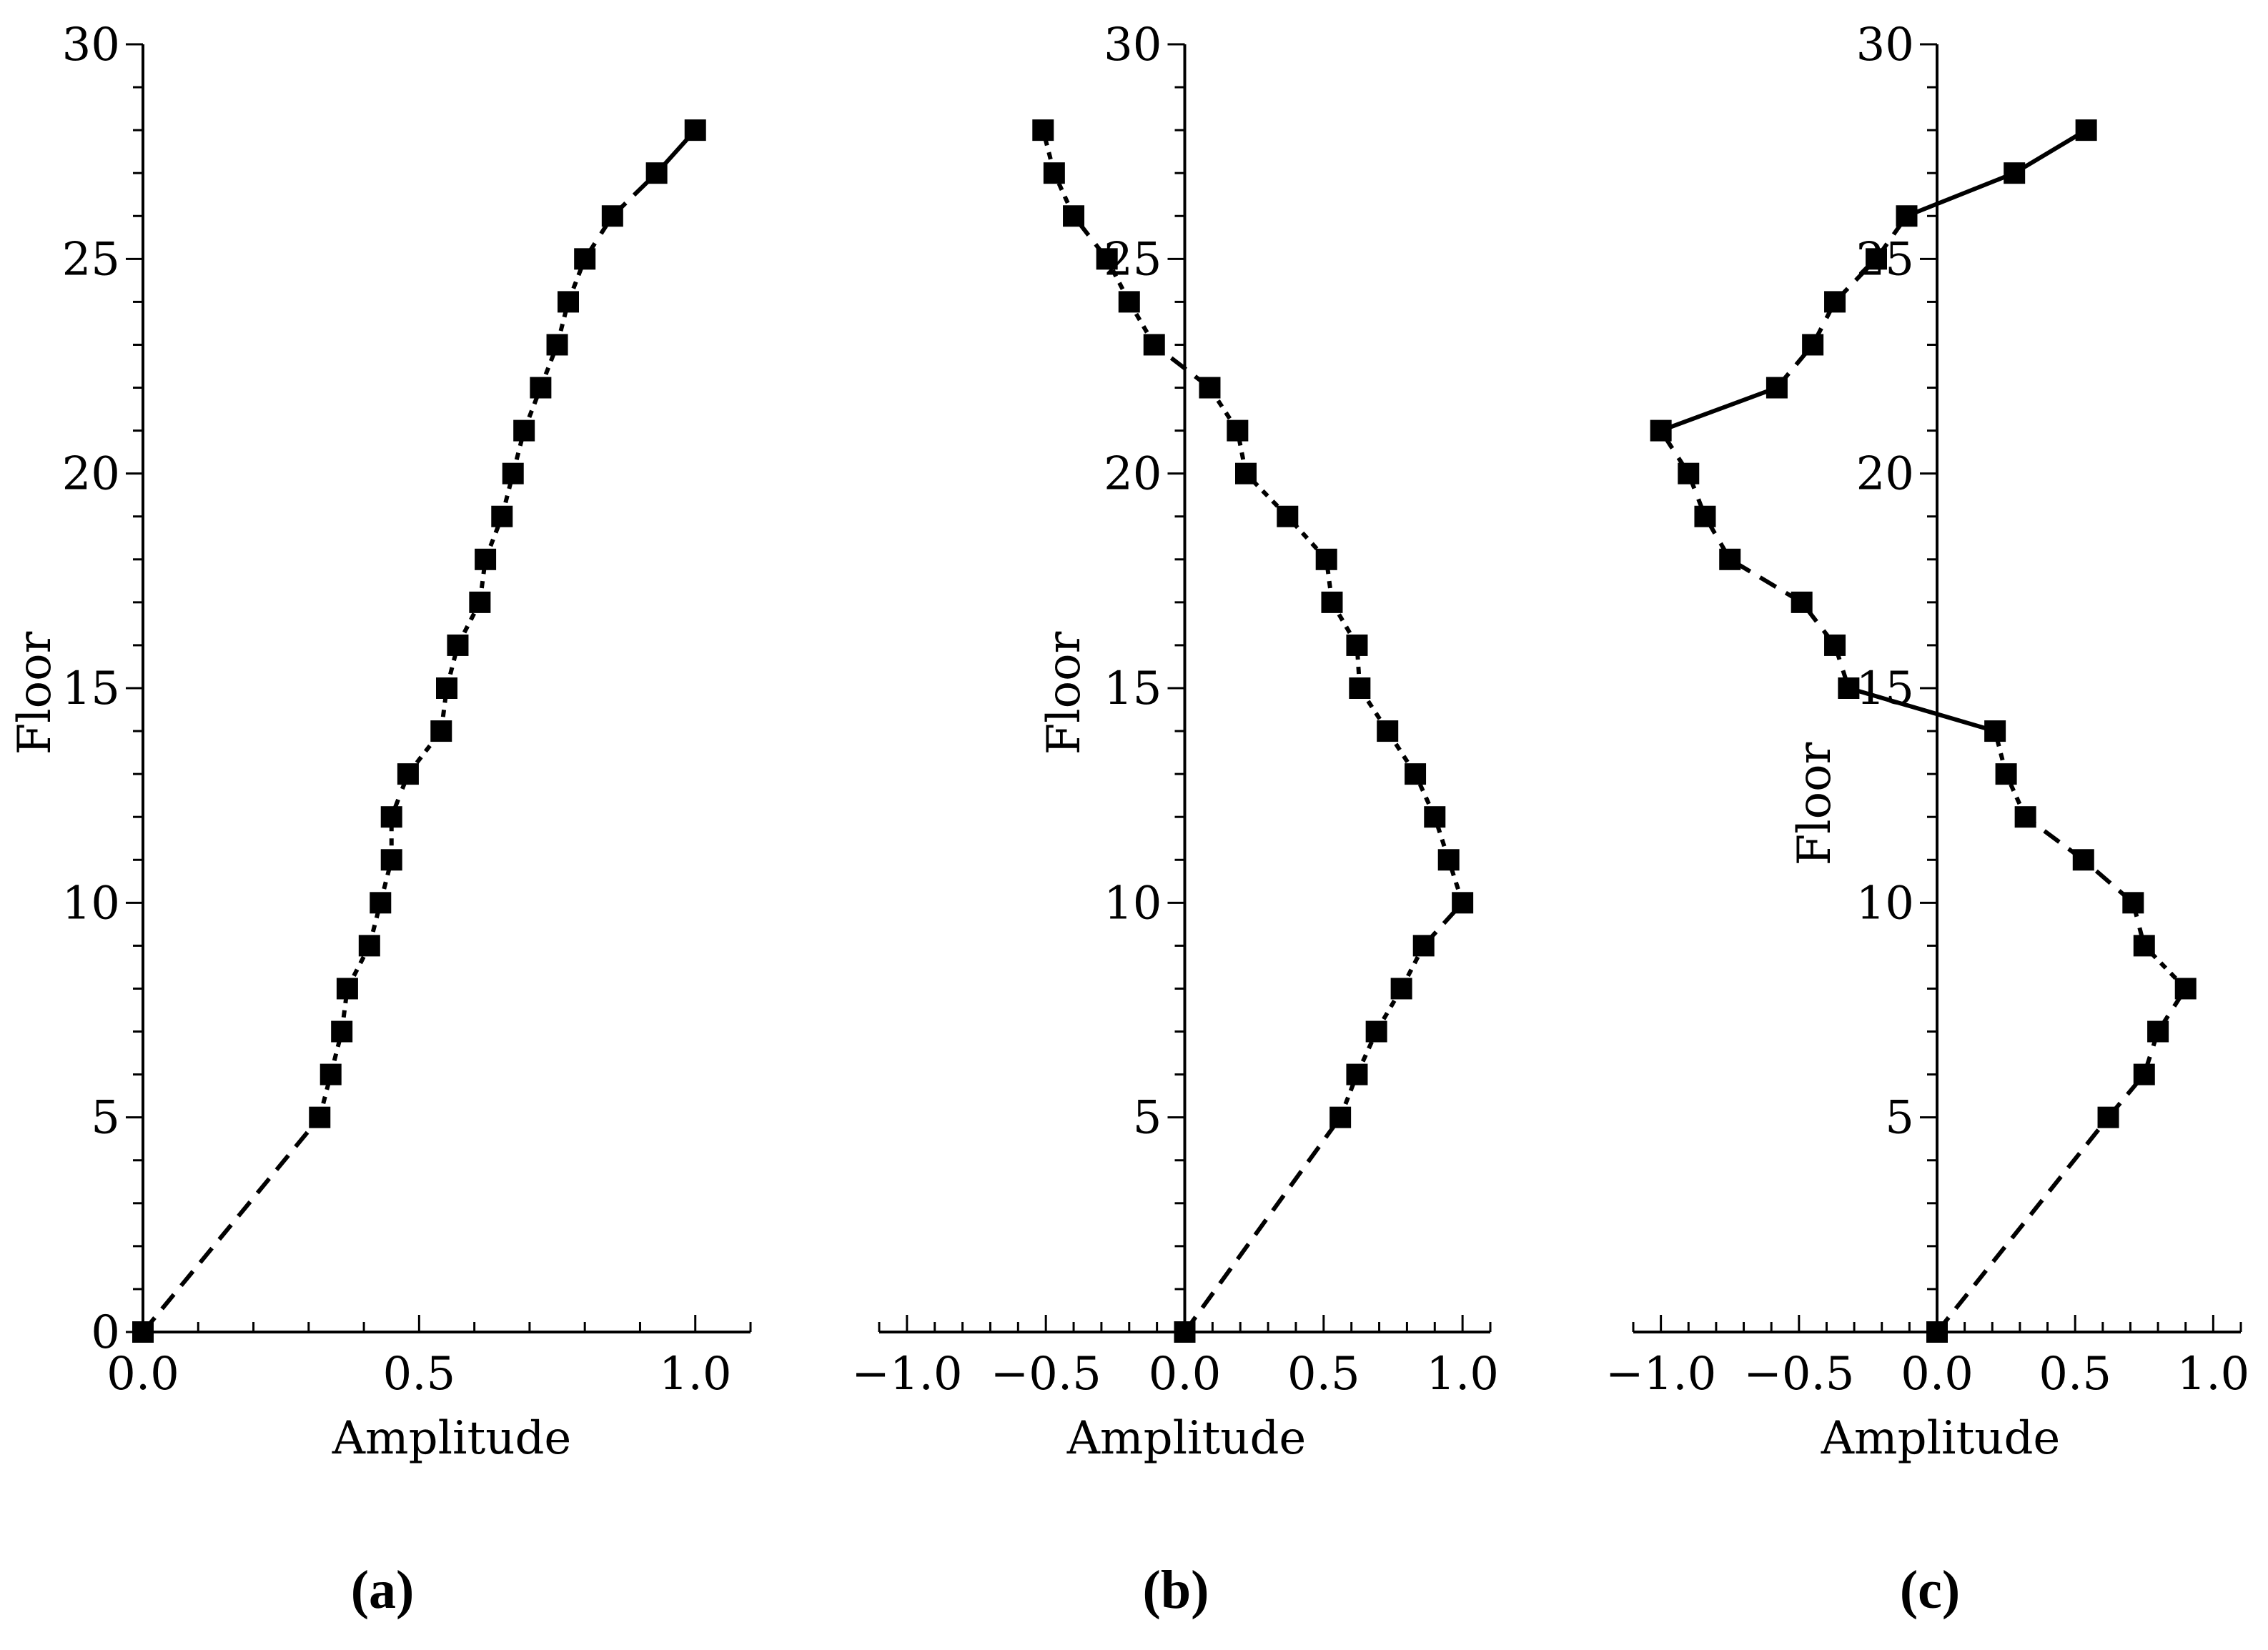 This screenshot has height=1650, width=2268. Describe the element at coordinates (1930, 1590) in the screenshot. I see `panel-label: (c)` at that location.